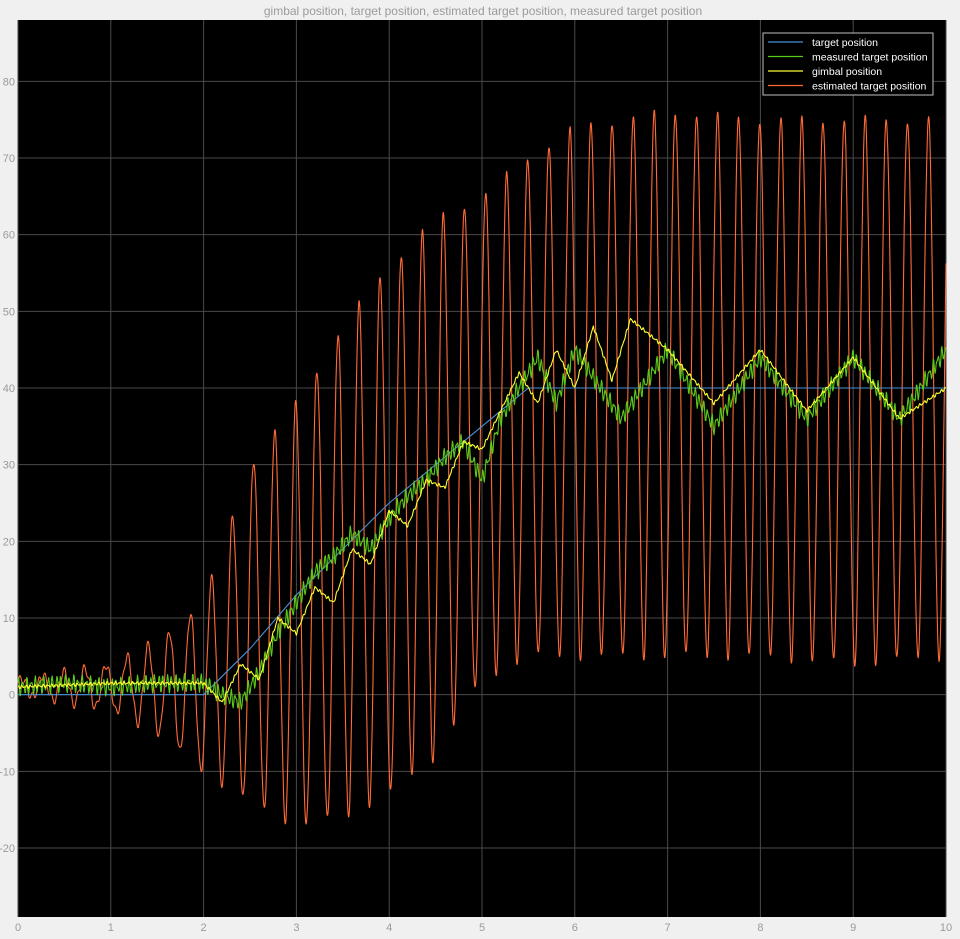  I want to click on y-tick-label: 70, so click(9, 159).